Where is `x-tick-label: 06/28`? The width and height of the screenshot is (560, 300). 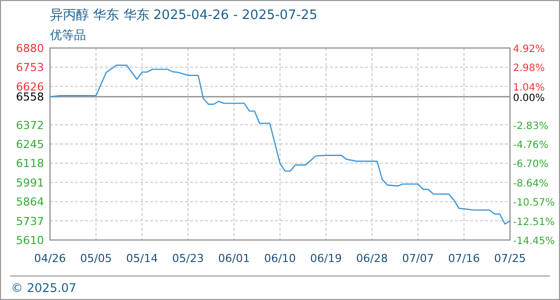
x-tick-label: 06/28 is located at coordinates (372, 258).